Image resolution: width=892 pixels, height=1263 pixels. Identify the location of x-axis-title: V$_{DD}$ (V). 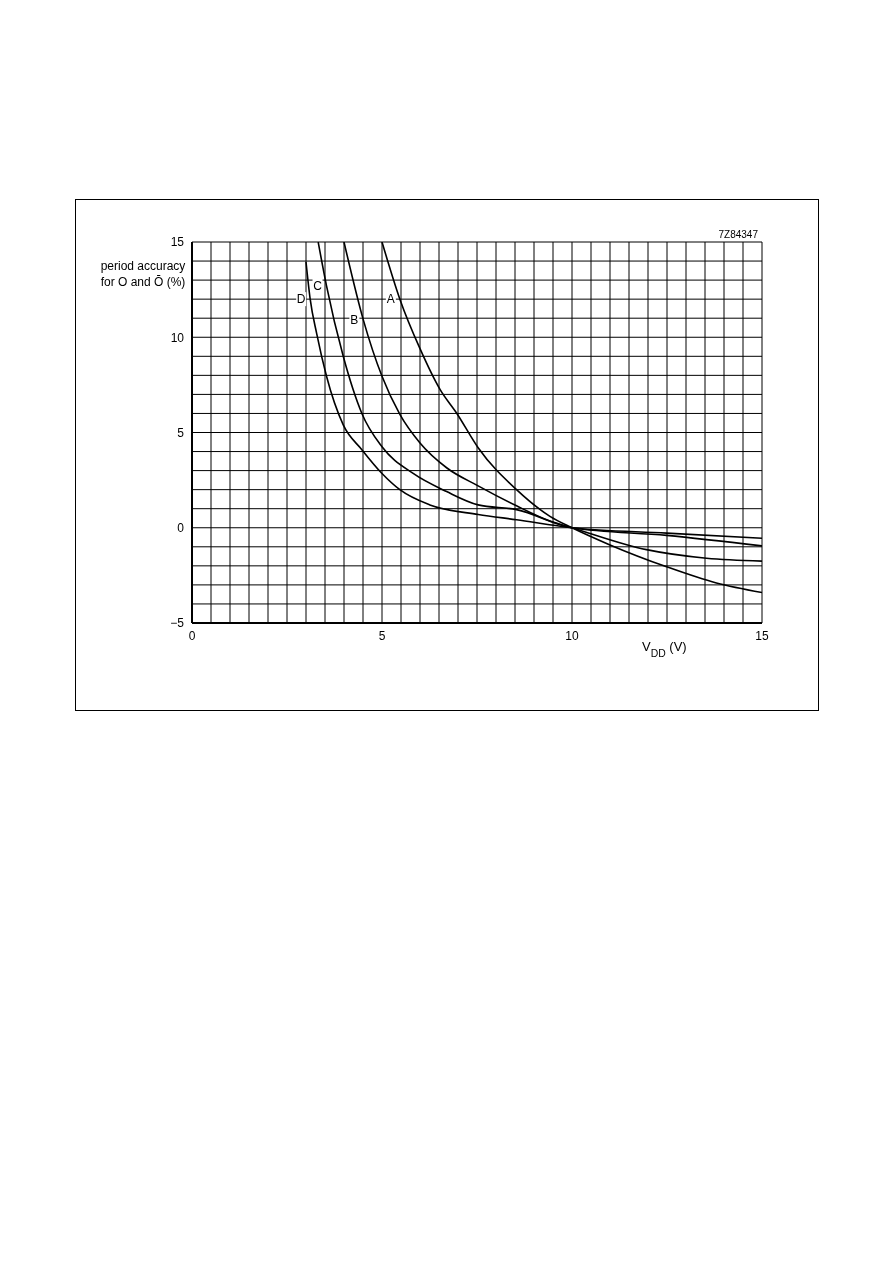
(664, 649).